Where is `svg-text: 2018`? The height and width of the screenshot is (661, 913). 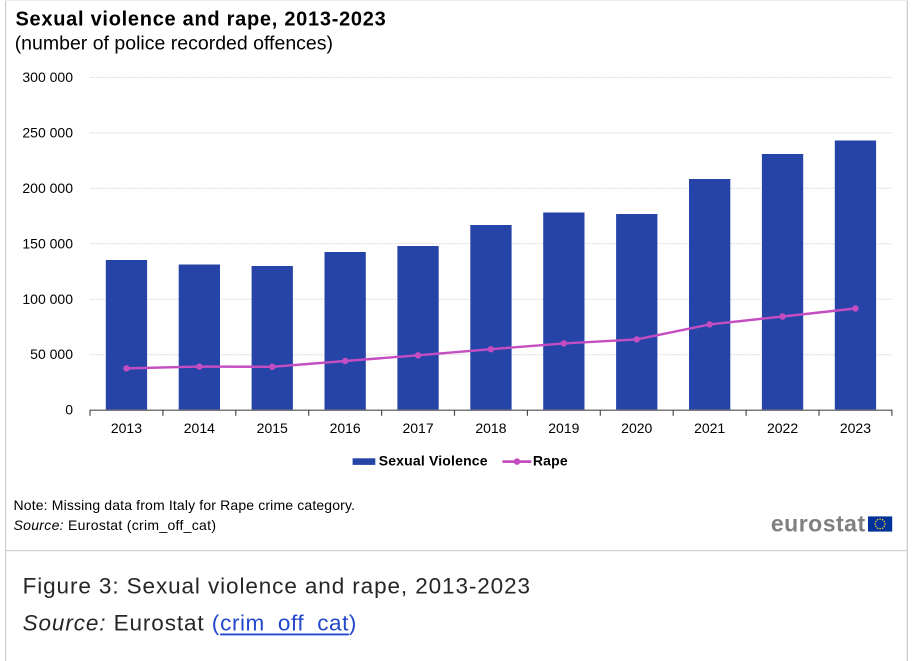
svg-text: 2018 is located at coordinates (490, 428).